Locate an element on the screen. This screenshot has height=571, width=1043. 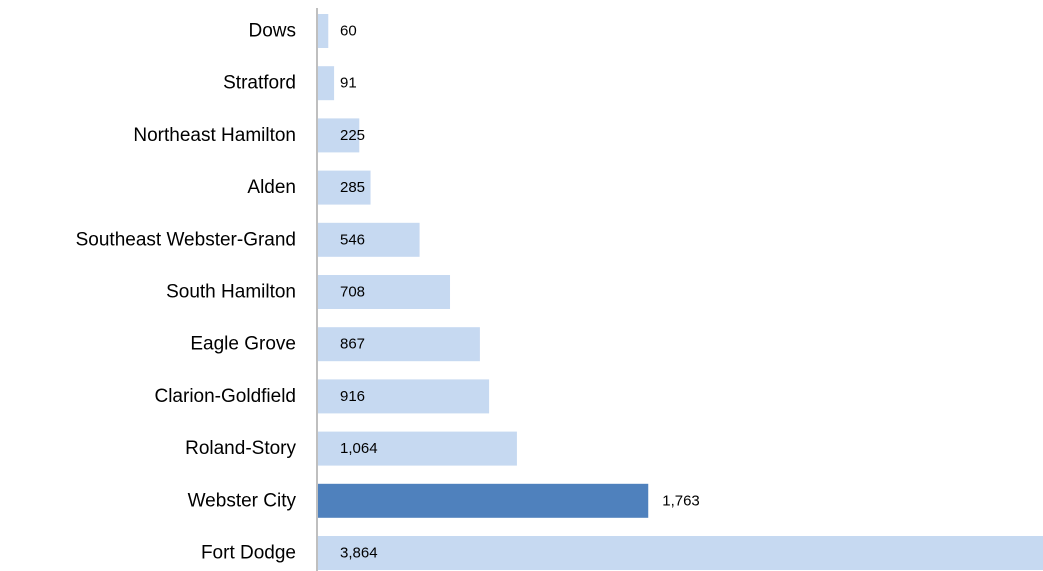
category-label: Southeast Webster-Grand is located at coordinates (186, 239).